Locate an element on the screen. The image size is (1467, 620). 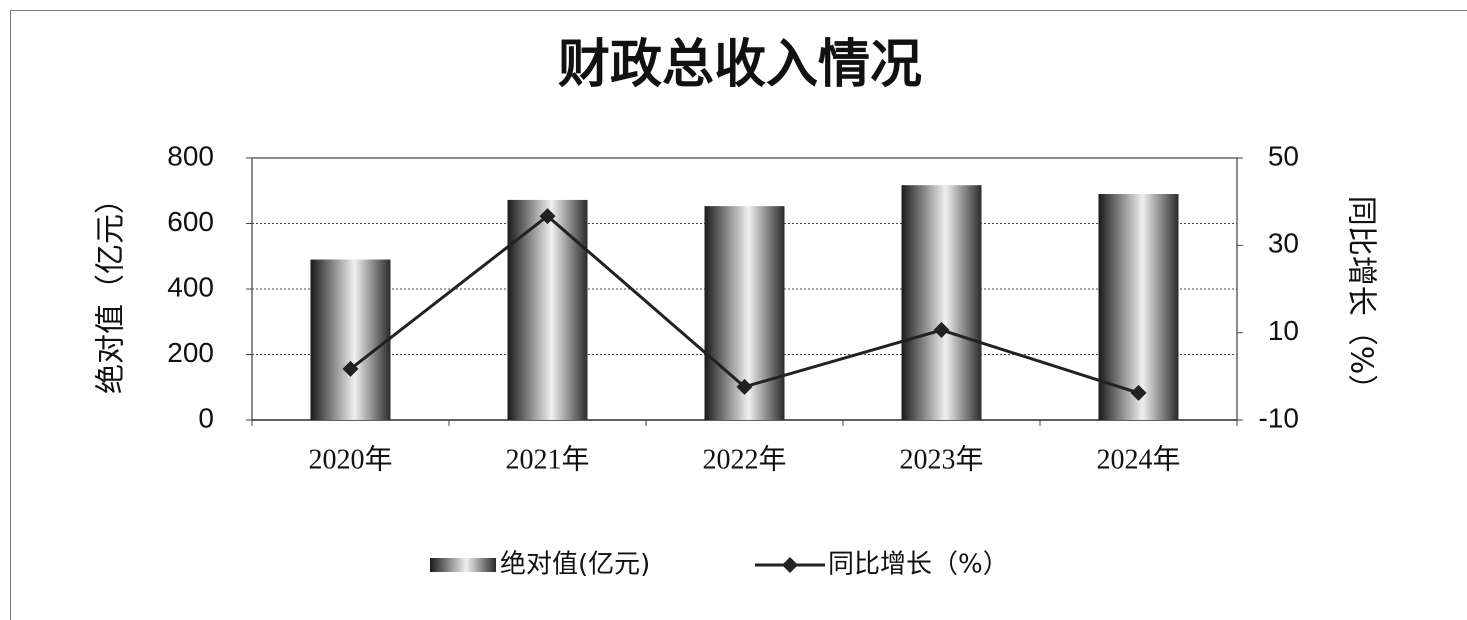
legend-label: 绝对值(亿元) is located at coordinates (575, 565).